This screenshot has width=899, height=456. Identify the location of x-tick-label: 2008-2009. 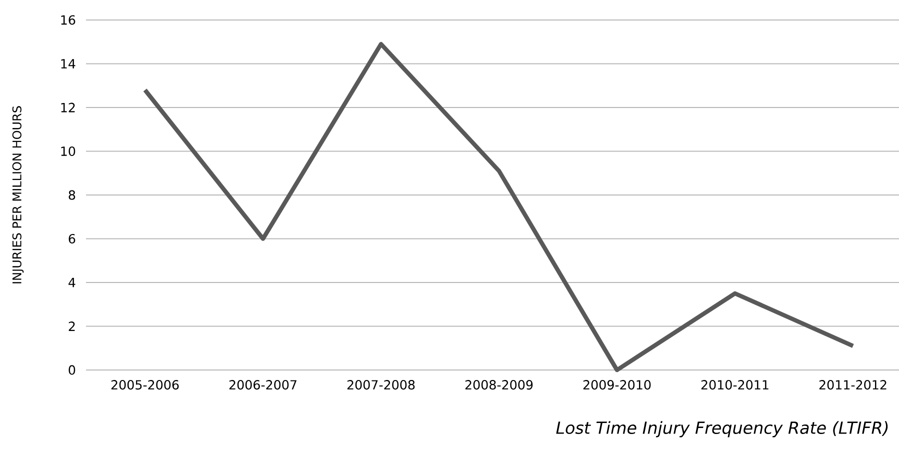
(499, 385).